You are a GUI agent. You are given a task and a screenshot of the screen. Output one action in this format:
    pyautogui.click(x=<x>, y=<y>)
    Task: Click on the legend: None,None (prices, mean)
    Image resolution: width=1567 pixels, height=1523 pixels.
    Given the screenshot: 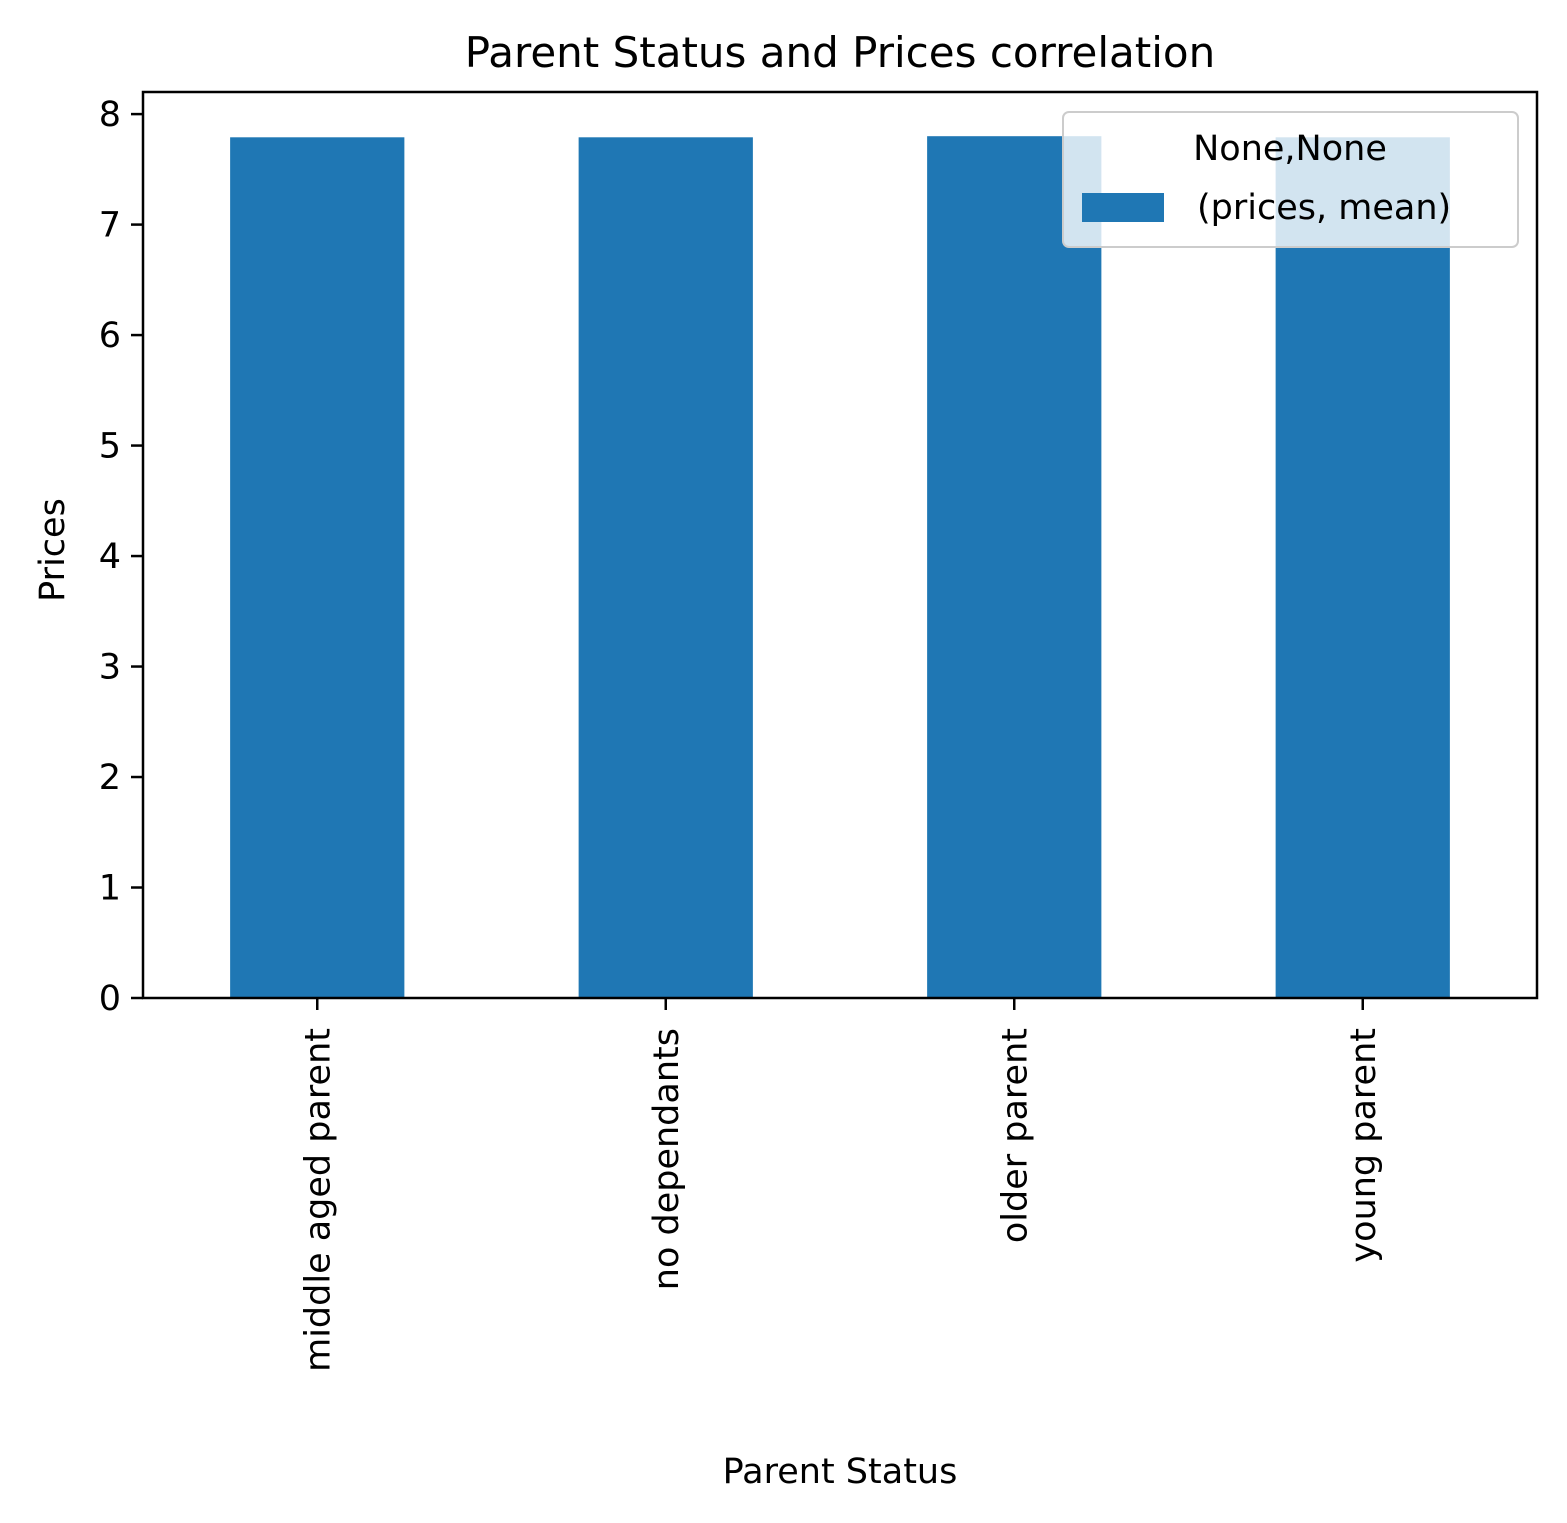 What is the action you would take?
    pyautogui.click(x=1290, y=179)
    